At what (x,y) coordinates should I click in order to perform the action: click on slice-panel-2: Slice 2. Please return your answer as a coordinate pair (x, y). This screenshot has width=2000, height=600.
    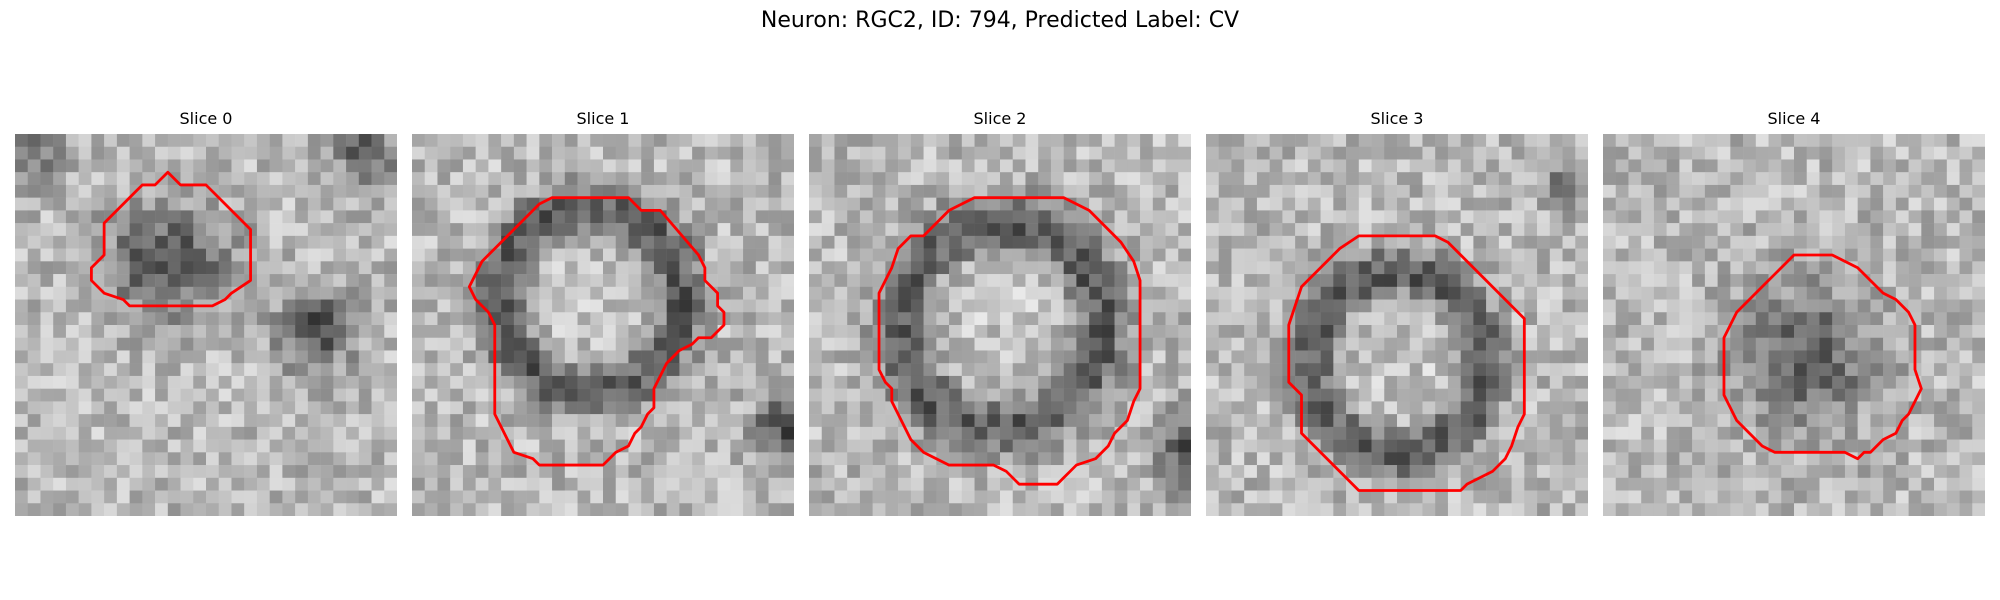
    Looking at the image, I should click on (1000, 312).